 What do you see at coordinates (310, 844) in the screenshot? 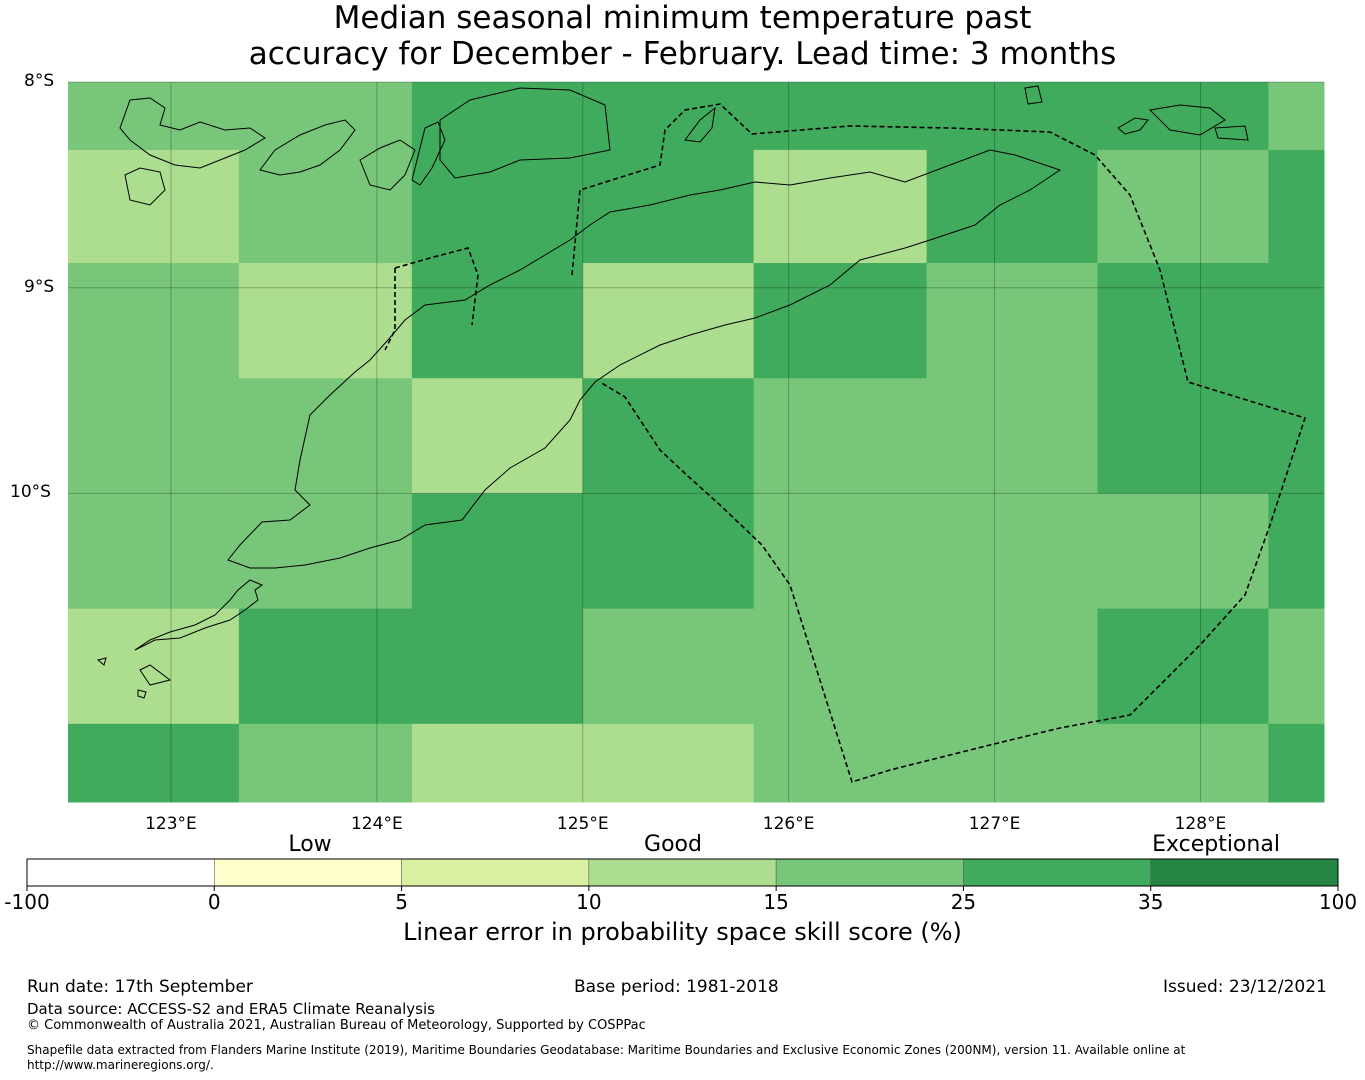
I see `colorbar-category-low: Low` at bounding box center [310, 844].